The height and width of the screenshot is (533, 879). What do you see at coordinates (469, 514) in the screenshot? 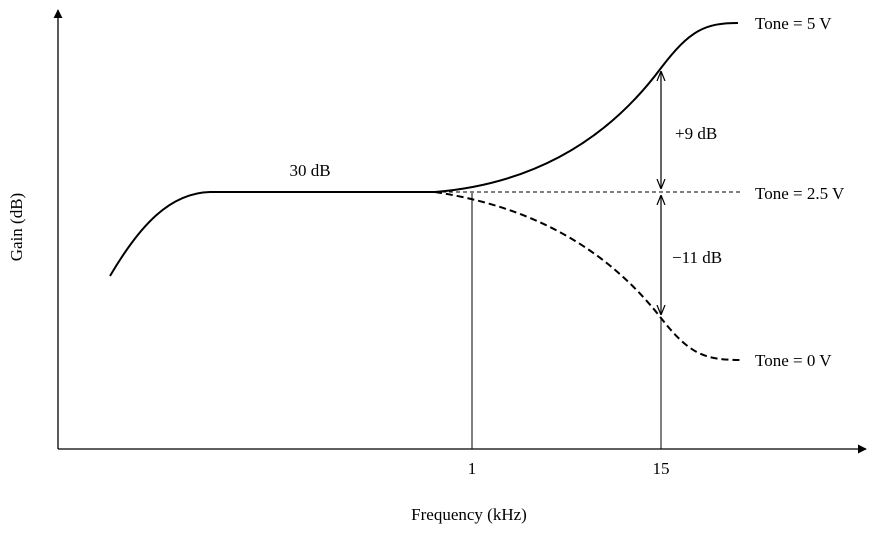
I see `x-axis-label: Frequency (kHz)` at bounding box center [469, 514].